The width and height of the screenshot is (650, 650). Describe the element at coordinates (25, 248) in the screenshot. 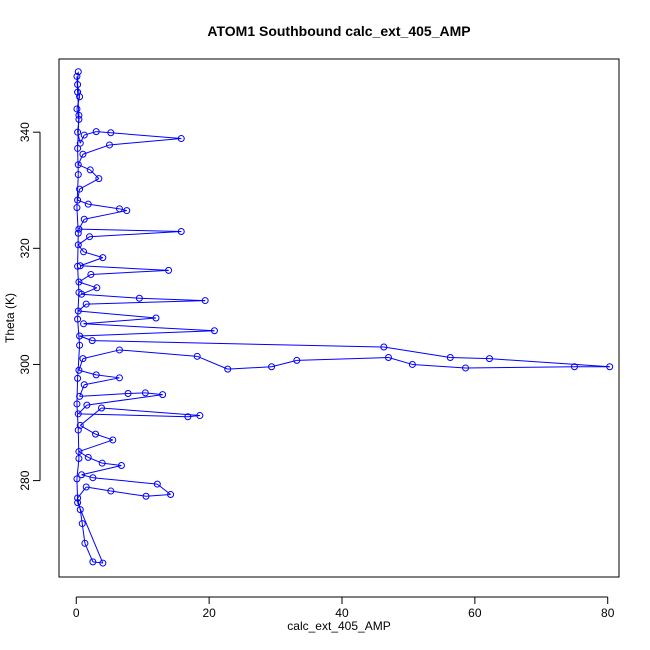

I see `y-tick-label: 320` at that location.